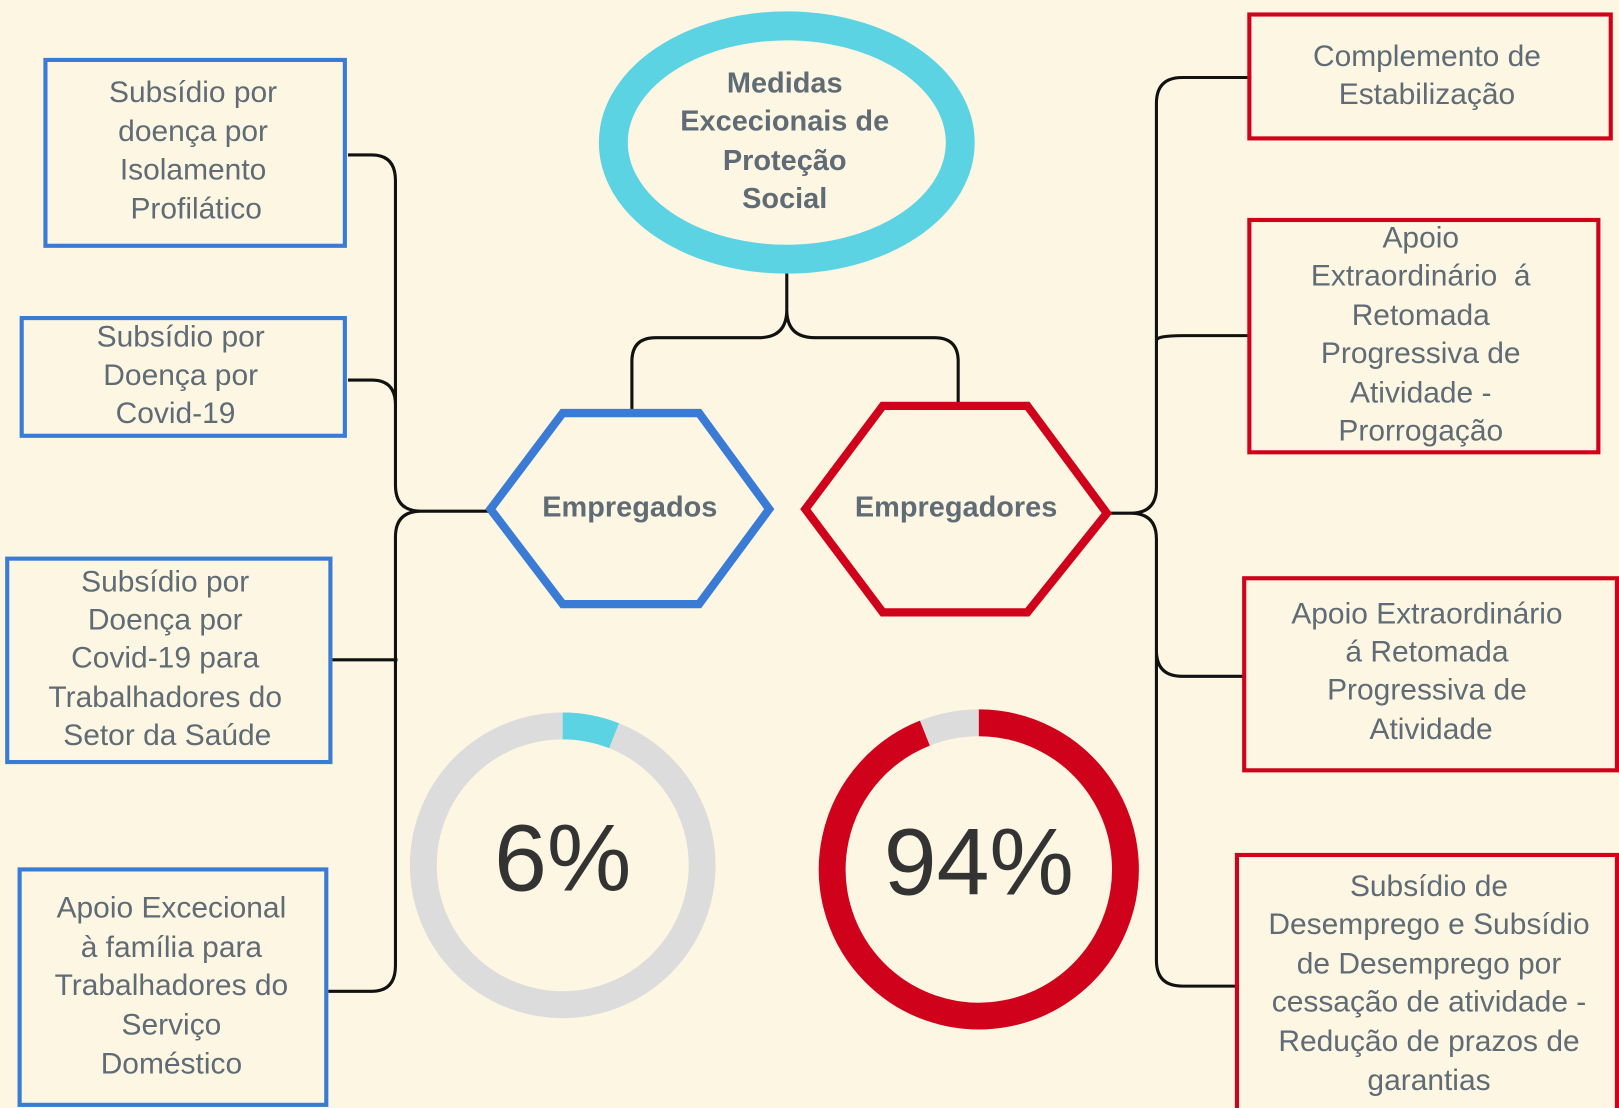 The width and height of the screenshot is (1619, 1108). I want to click on item-text: Serviço, so click(171, 1024).